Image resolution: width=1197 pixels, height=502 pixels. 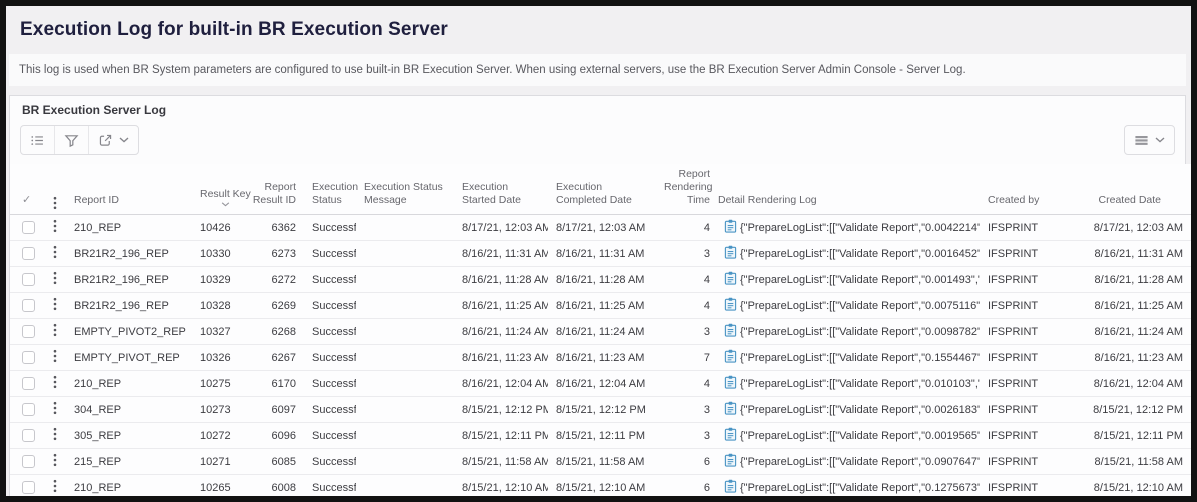 I want to click on cell-created-date: 8/16/21, 11:25 AM, so click(x=1135, y=306).